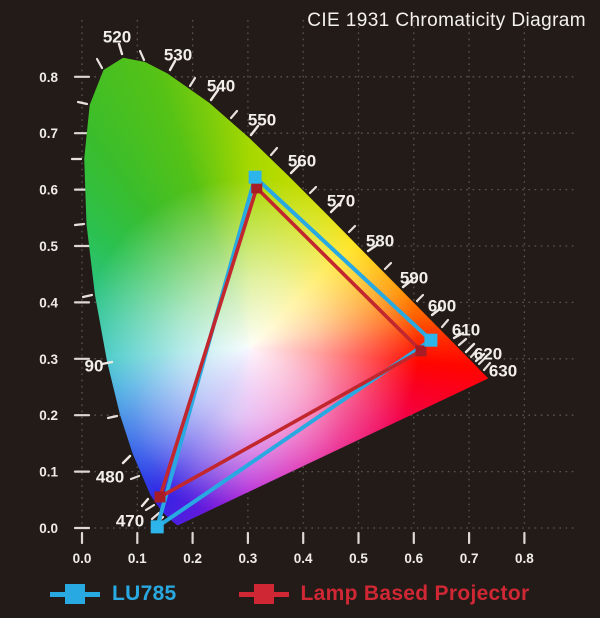 This screenshot has height=618, width=600. Describe the element at coordinates (415, 593) in the screenshot. I see `legend-label-lamp: Lamp Based Projector` at that location.